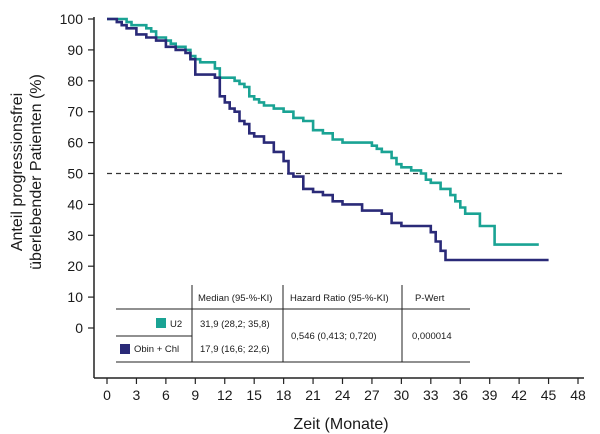 This screenshot has width=600, height=434. I want to click on table-p-value: 0,000014, so click(432, 336).